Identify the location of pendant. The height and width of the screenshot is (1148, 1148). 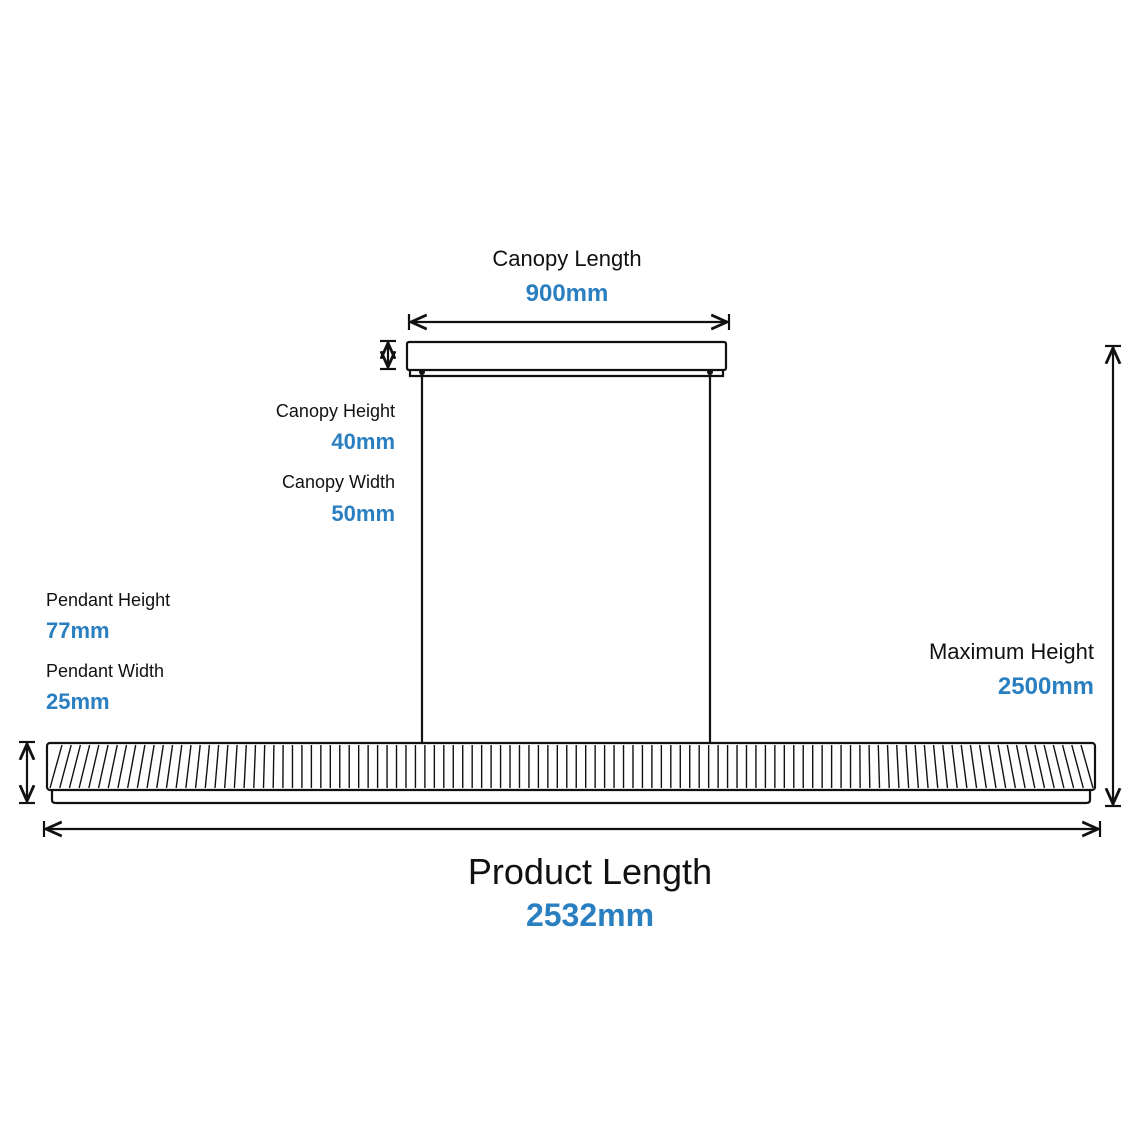
(571, 773).